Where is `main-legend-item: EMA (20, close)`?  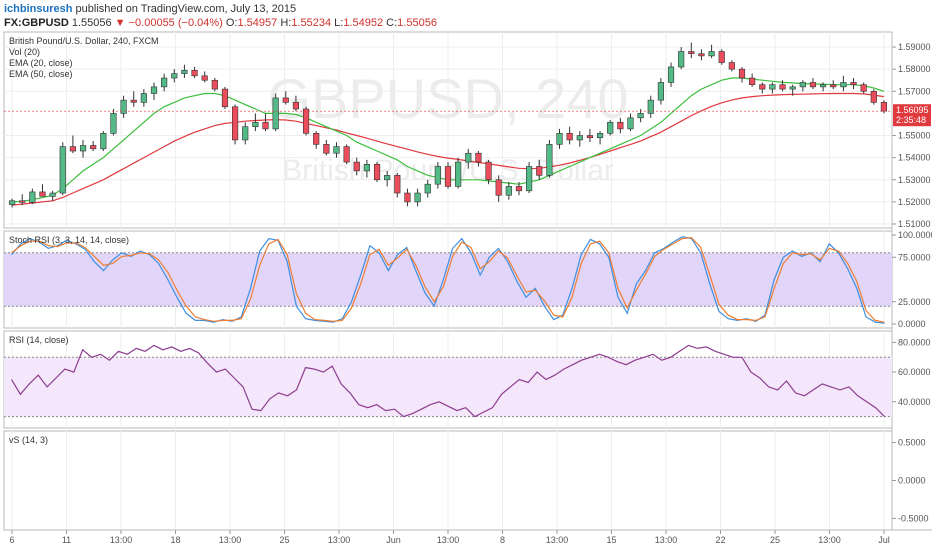
main-legend-item: EMA (20, close) is located at coordinates (41, 63).